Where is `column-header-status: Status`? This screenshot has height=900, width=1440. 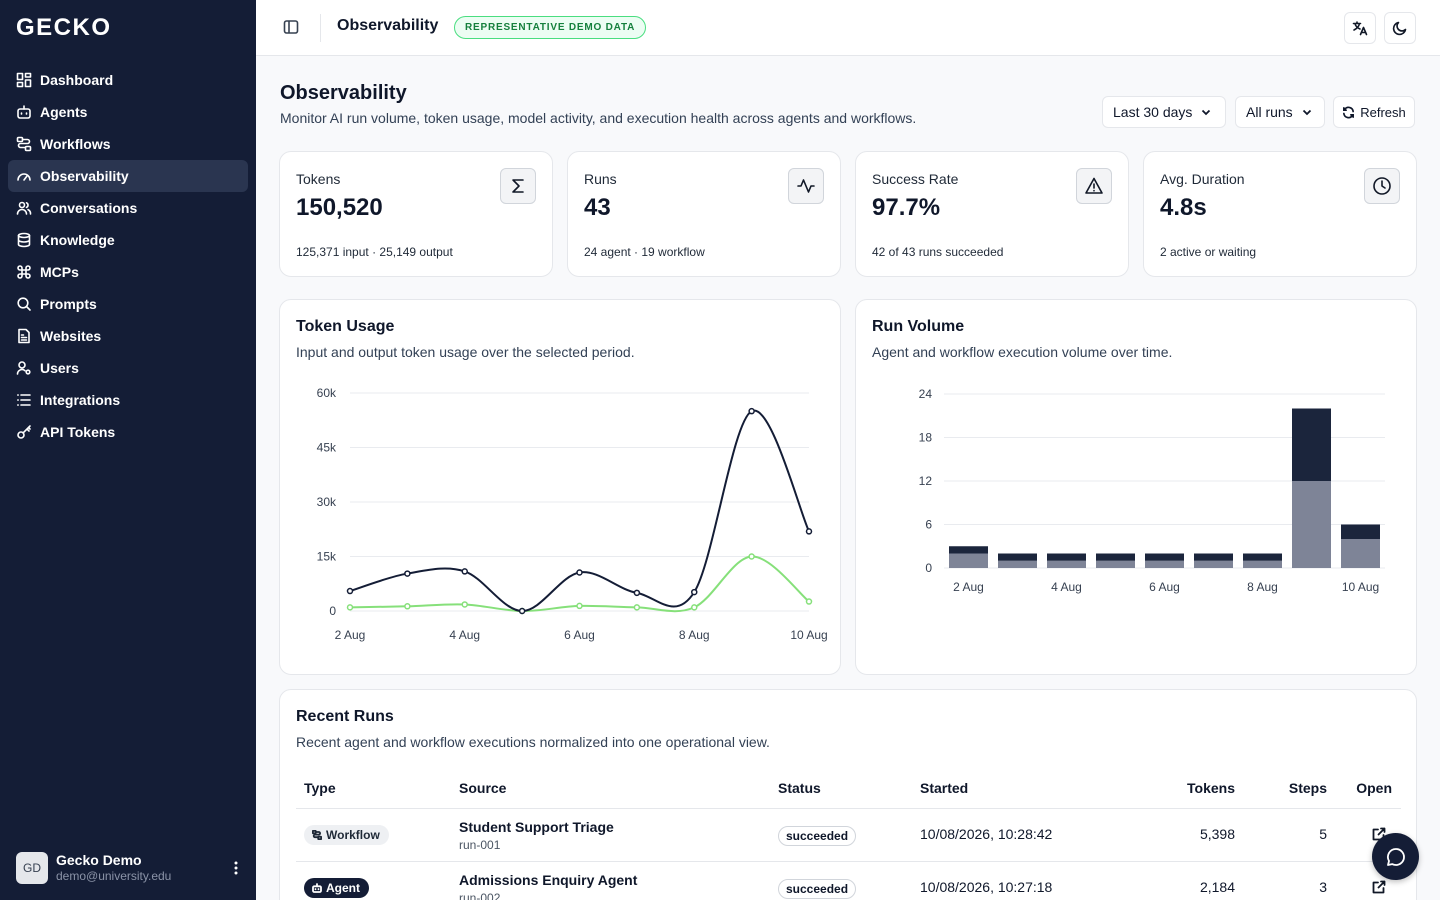 column-header-status: Status is located at coordinates (799, 788).